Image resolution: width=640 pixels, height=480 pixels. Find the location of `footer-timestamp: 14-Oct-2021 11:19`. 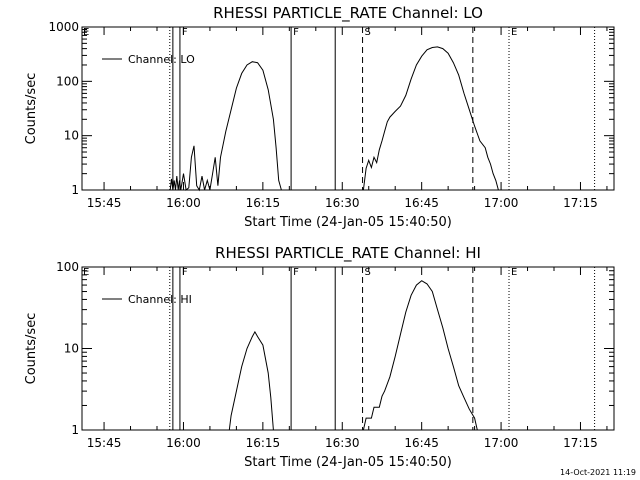

footer-timestamp: 14-Oct-2021 11:19 is located at coordinates (598, 472).